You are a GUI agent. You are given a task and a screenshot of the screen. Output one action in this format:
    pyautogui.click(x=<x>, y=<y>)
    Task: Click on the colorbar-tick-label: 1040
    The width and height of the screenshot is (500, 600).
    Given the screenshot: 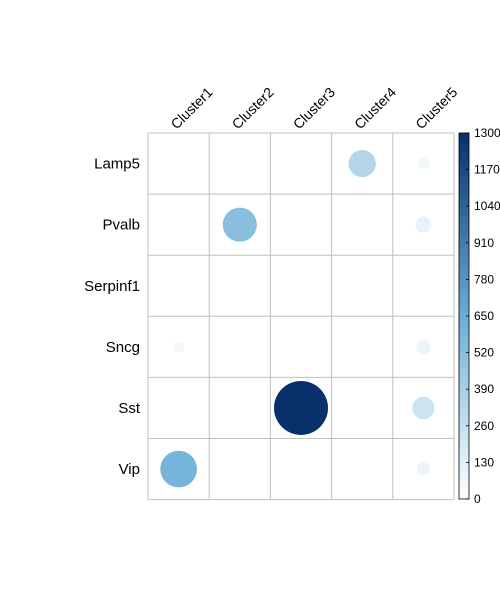 What is the action you would take?
    pyautogui.click(x=487, y=206)
    